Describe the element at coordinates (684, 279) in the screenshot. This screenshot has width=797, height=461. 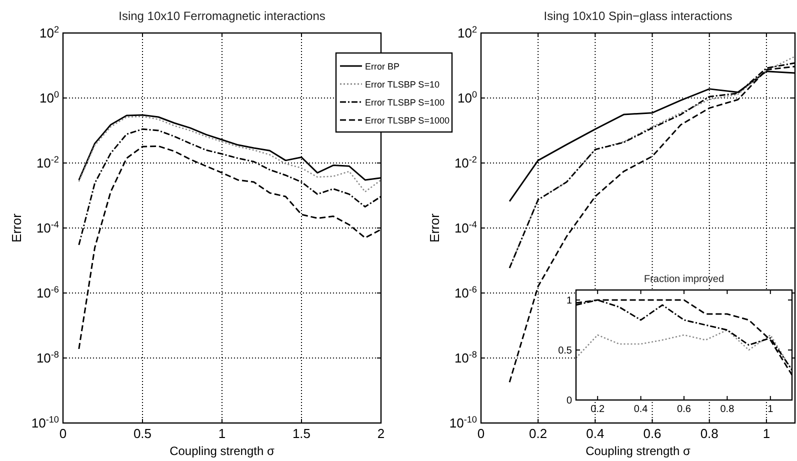
I see `chart-title: Fraction improved` at that location.